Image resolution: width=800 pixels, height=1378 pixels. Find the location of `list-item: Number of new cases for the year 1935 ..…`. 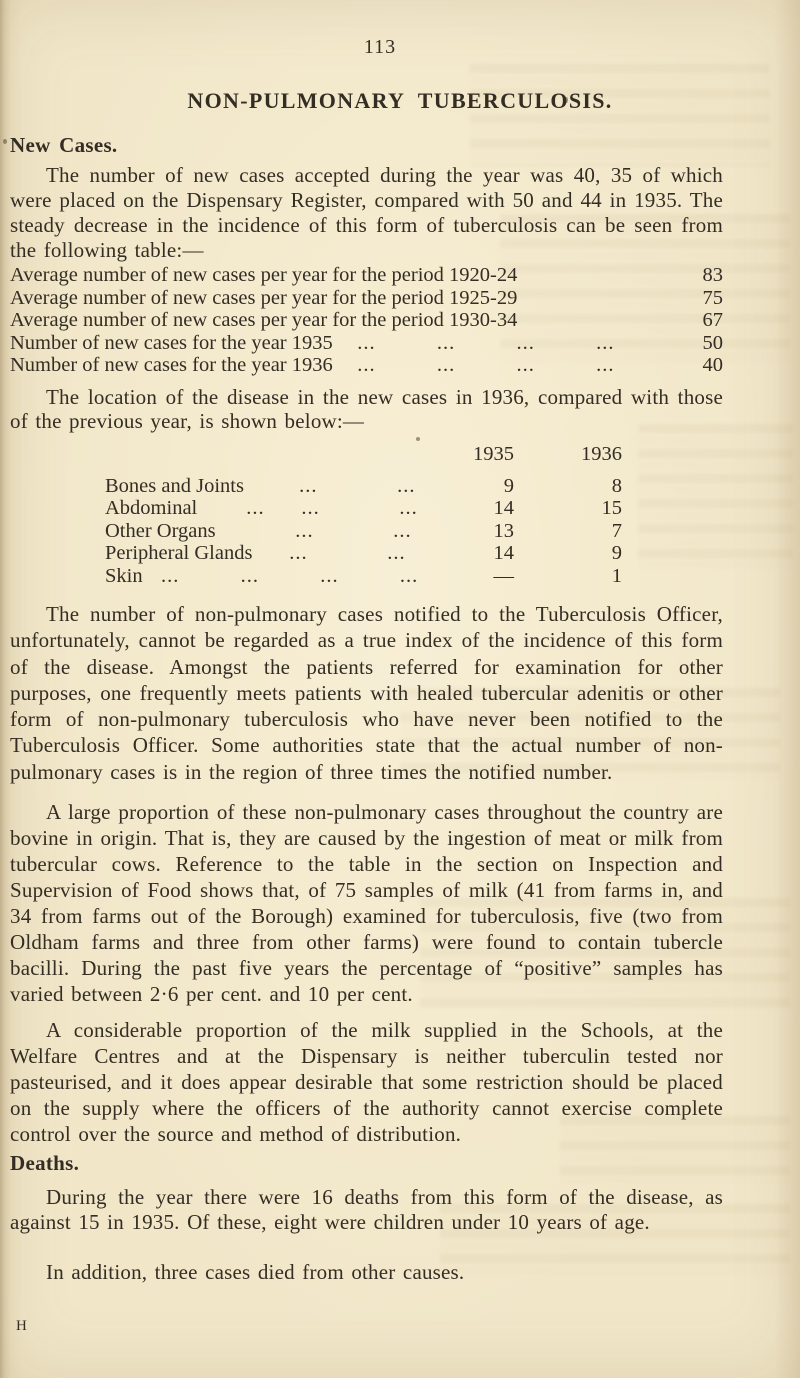

list-item: Number of new cases for the year 1935 ..… is located at coordinates (366, 343).